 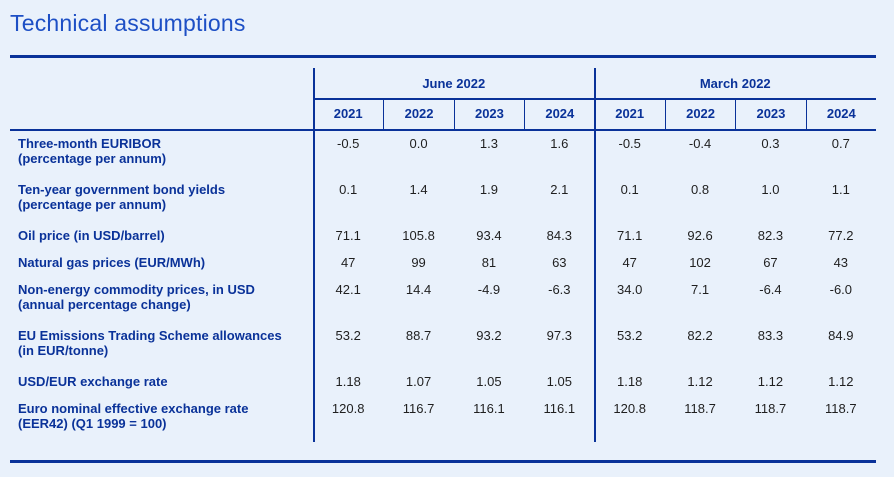 I want to click on row-label: Natural gas prices (EUR/MWh), so click(x=112, y=262).